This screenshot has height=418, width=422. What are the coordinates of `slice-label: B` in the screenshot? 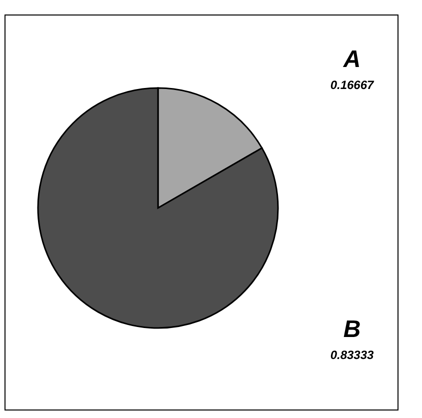 It's located at (352, 329).